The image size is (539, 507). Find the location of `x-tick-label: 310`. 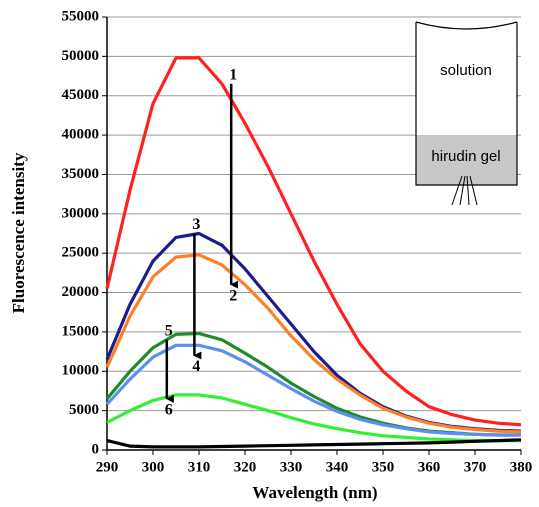

x-tick-label: 310 is located at coordinates (199, 467).